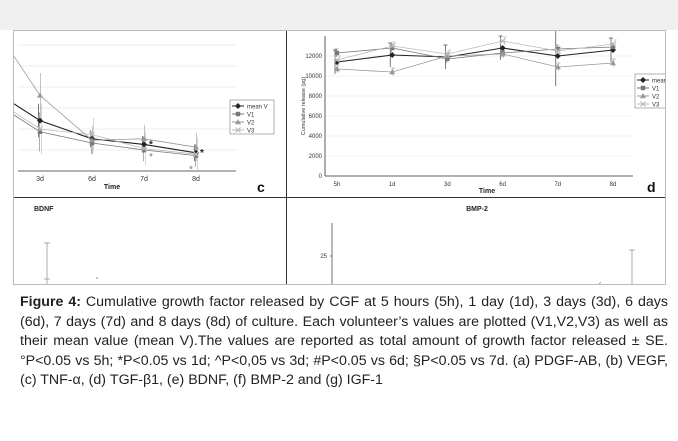 This screenshot has width=678, height=441. I want to click on top-bar, so click(339, 15).